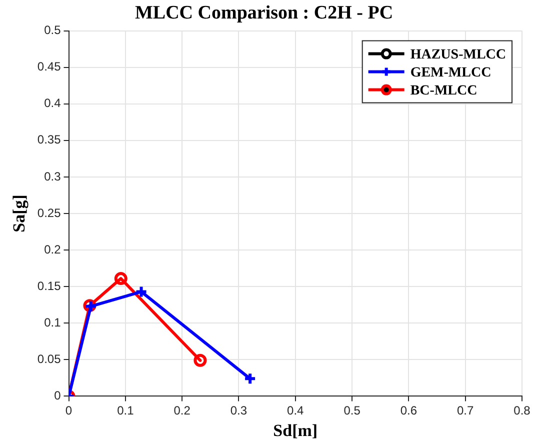 This screenshot has height=442, width=534. Describe the element at coordinates (49, 359) in the screenshot. I see `y-tick-label: 0.05` at that location.